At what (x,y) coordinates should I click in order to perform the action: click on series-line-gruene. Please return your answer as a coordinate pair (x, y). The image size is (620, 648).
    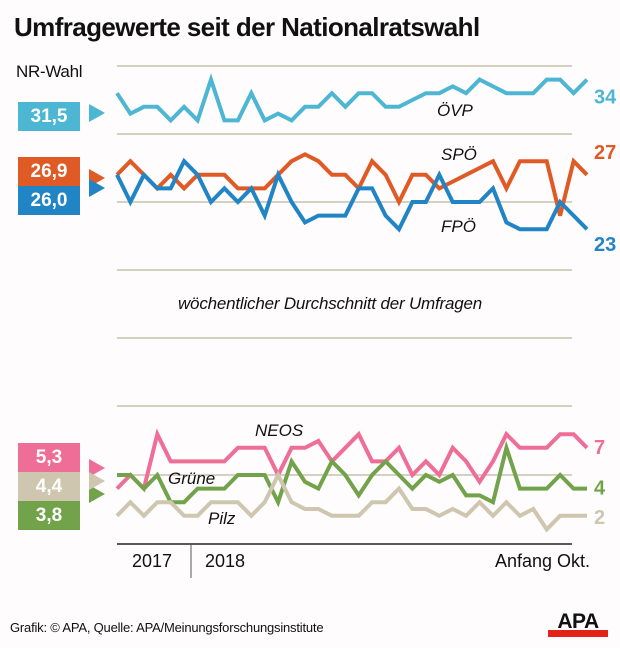
    Looking at the image, I should click on (352, 474).